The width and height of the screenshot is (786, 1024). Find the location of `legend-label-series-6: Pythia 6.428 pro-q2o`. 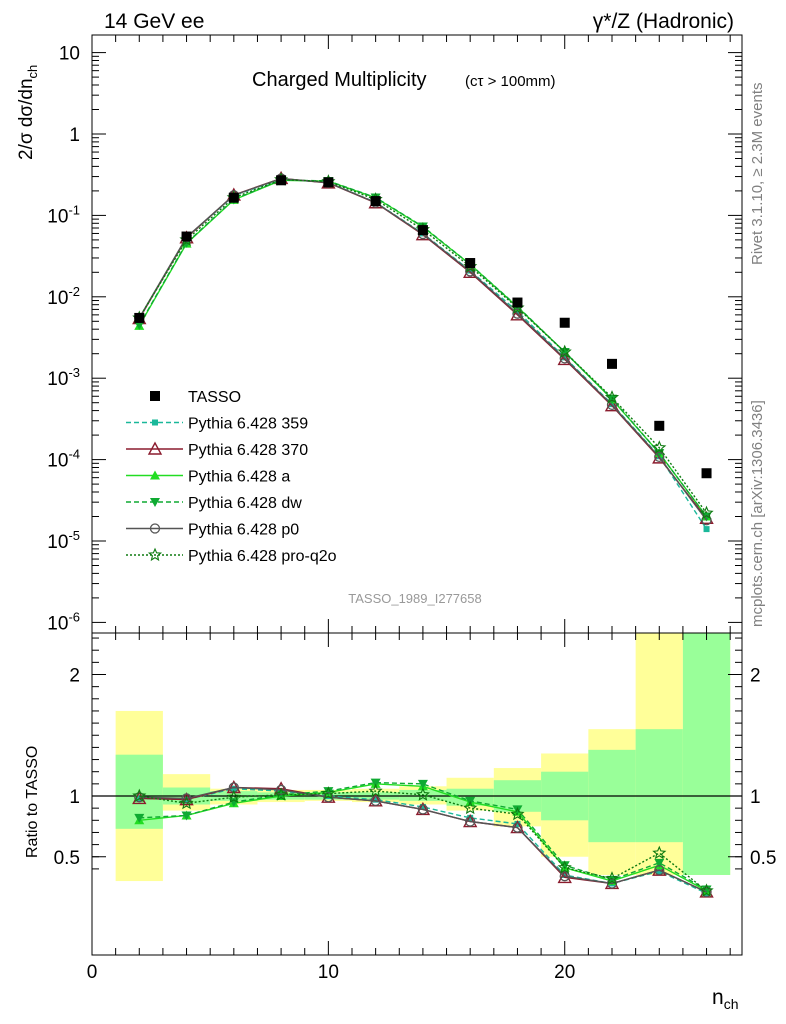

legend-label-series-6: Pythia 6.428 pro-q2o is located at coordinates (262, 556).